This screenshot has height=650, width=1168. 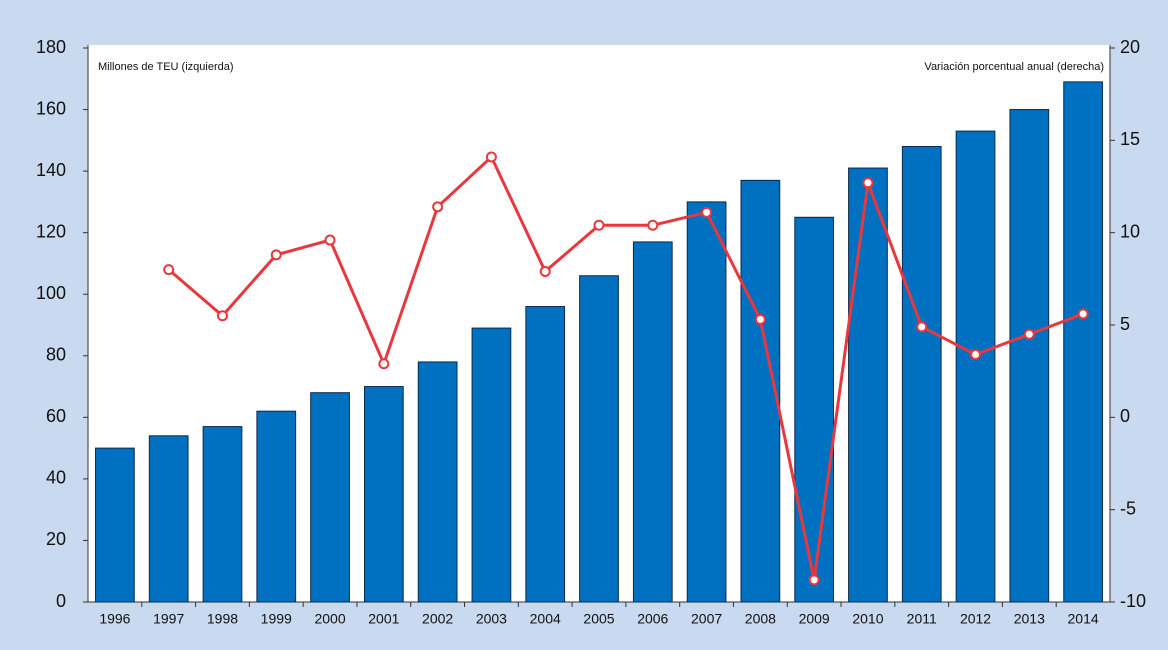 I want to click on x-tick-label: 2014, so click(x=1083, y=619).